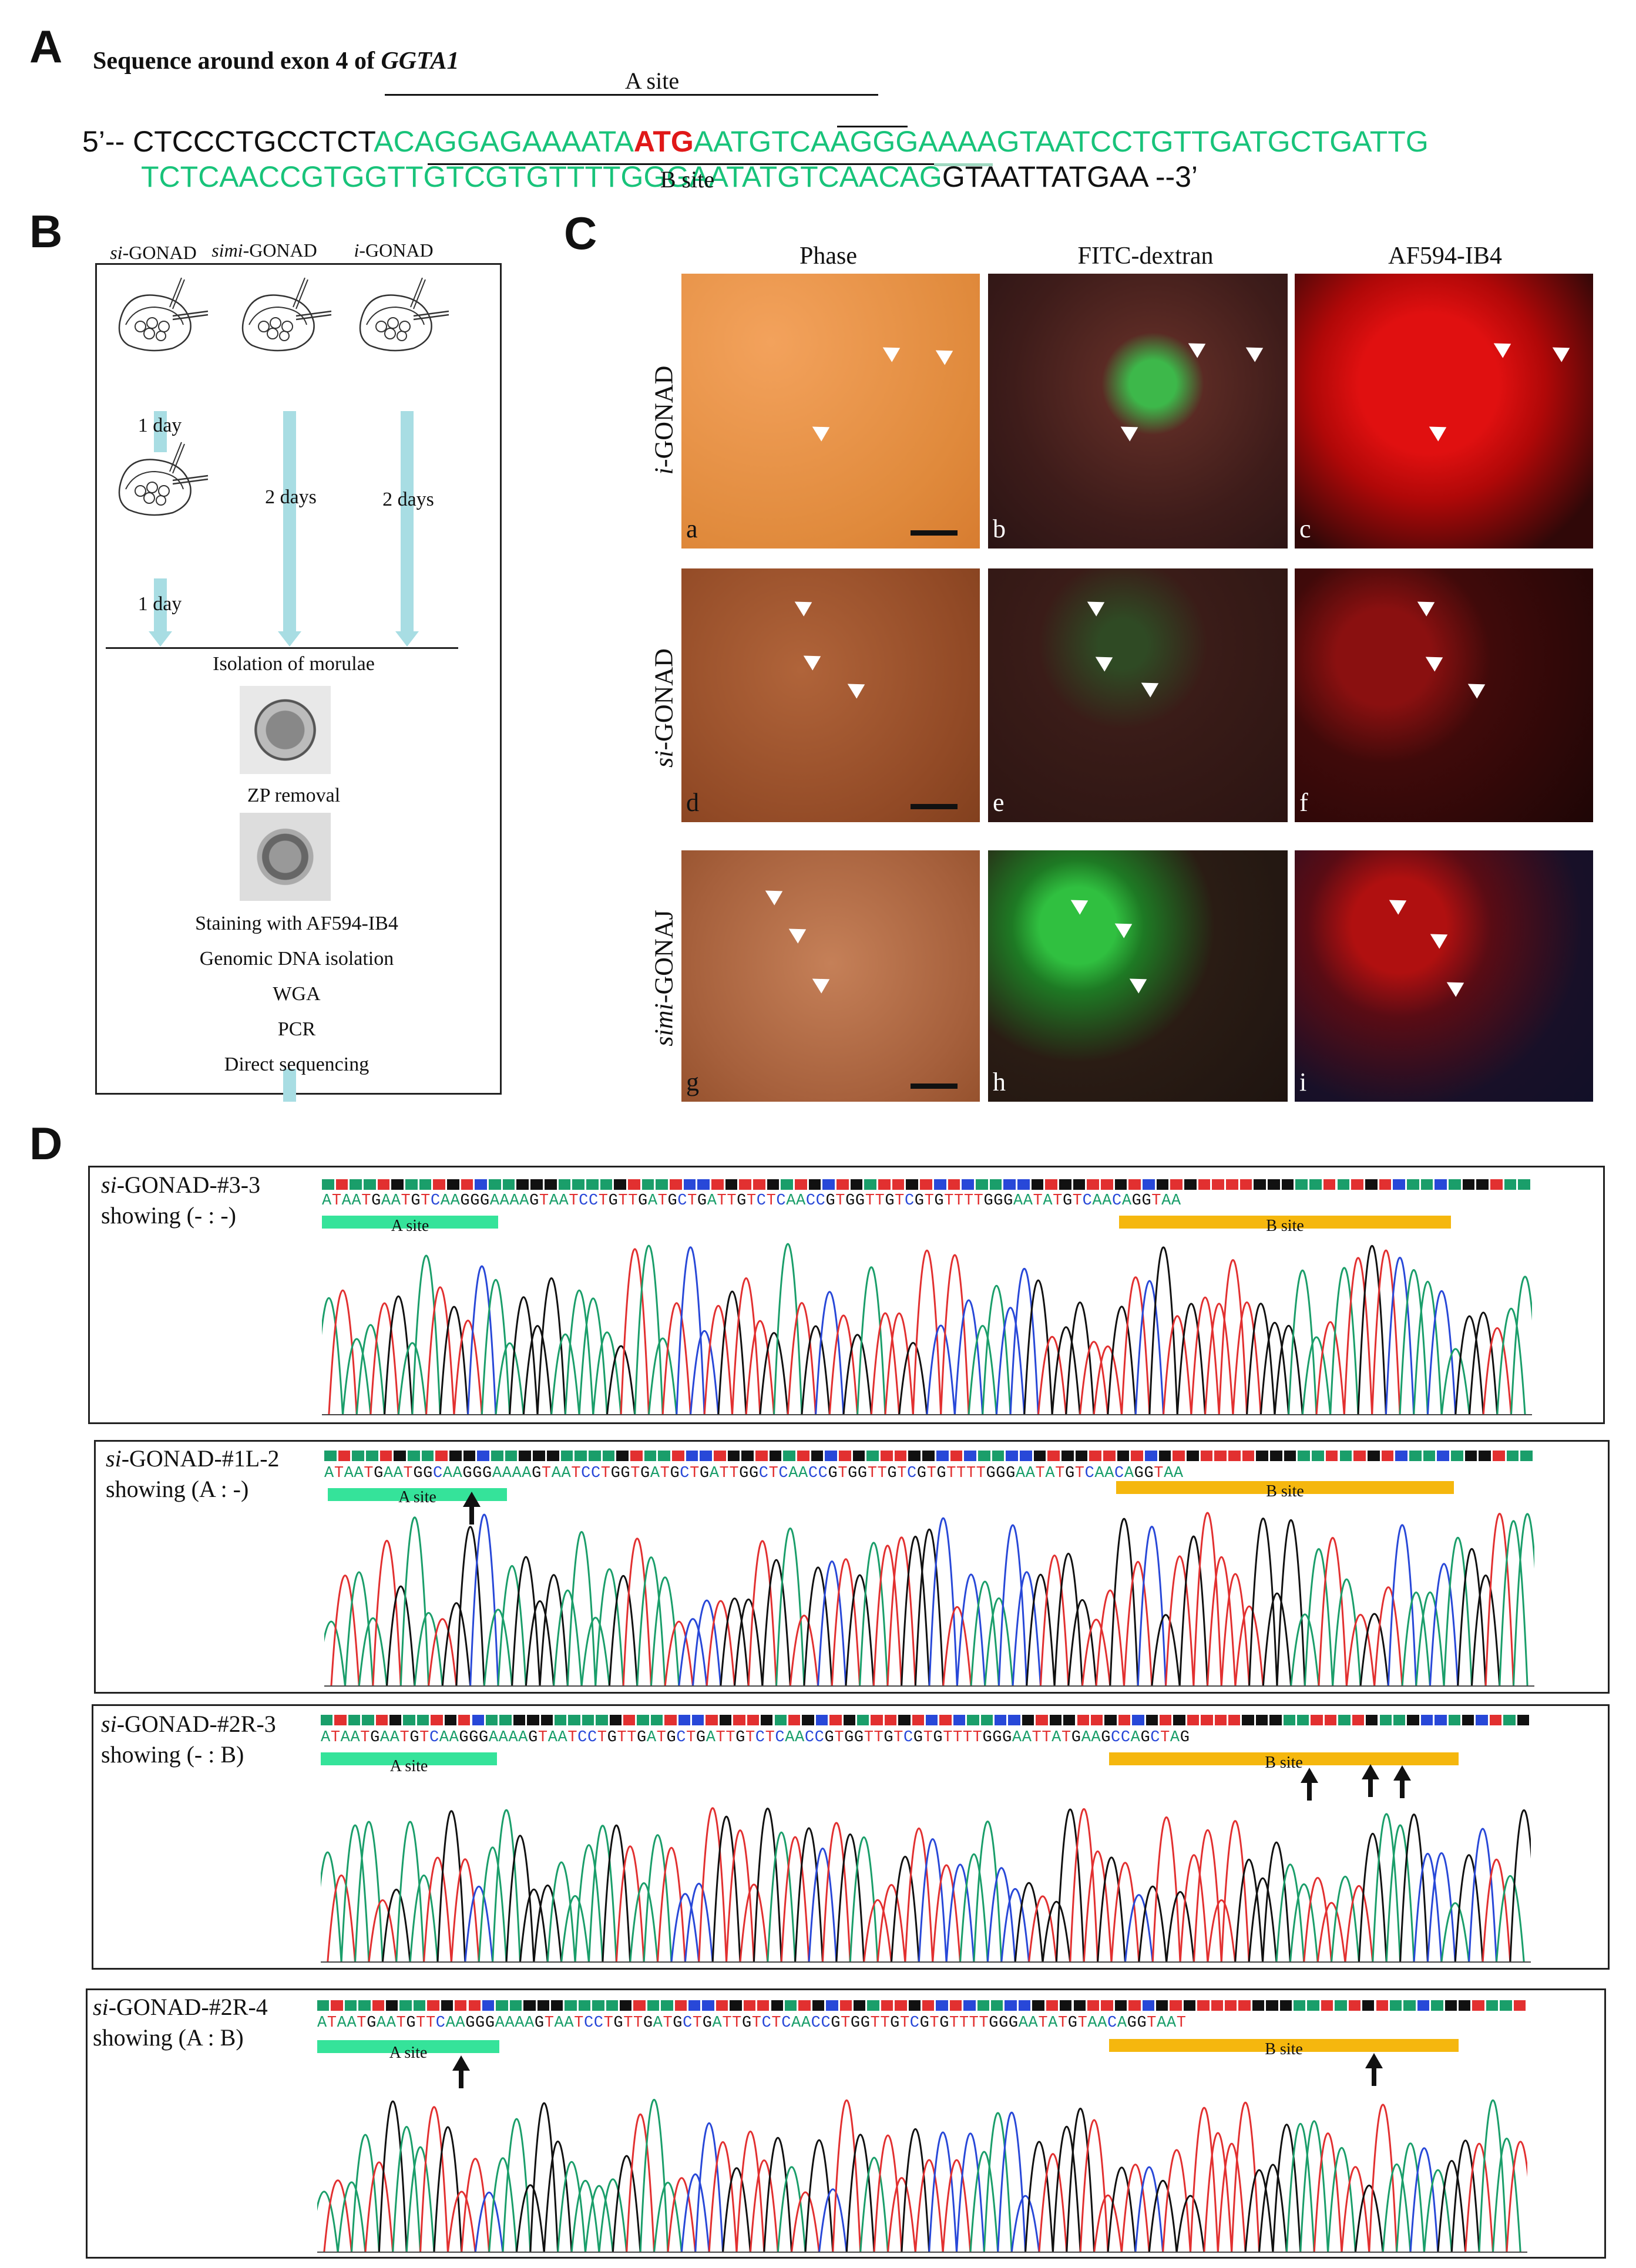 Image resolution: width=1636 pixels, height=2268 pixels. I want to click on col-head-phase: Phase, so click(828, 256).